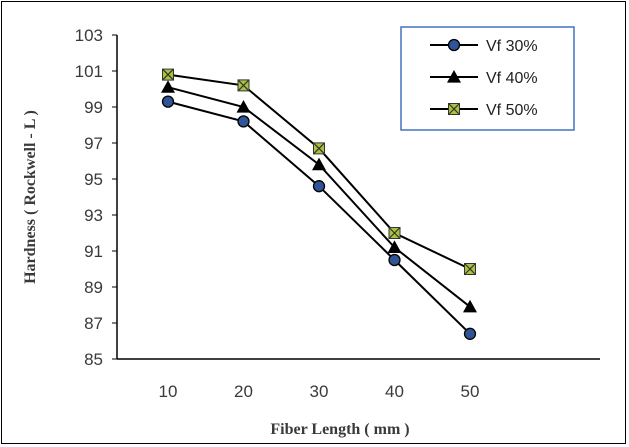  I want to click on y-tick-label: 103, so click(89, 35).